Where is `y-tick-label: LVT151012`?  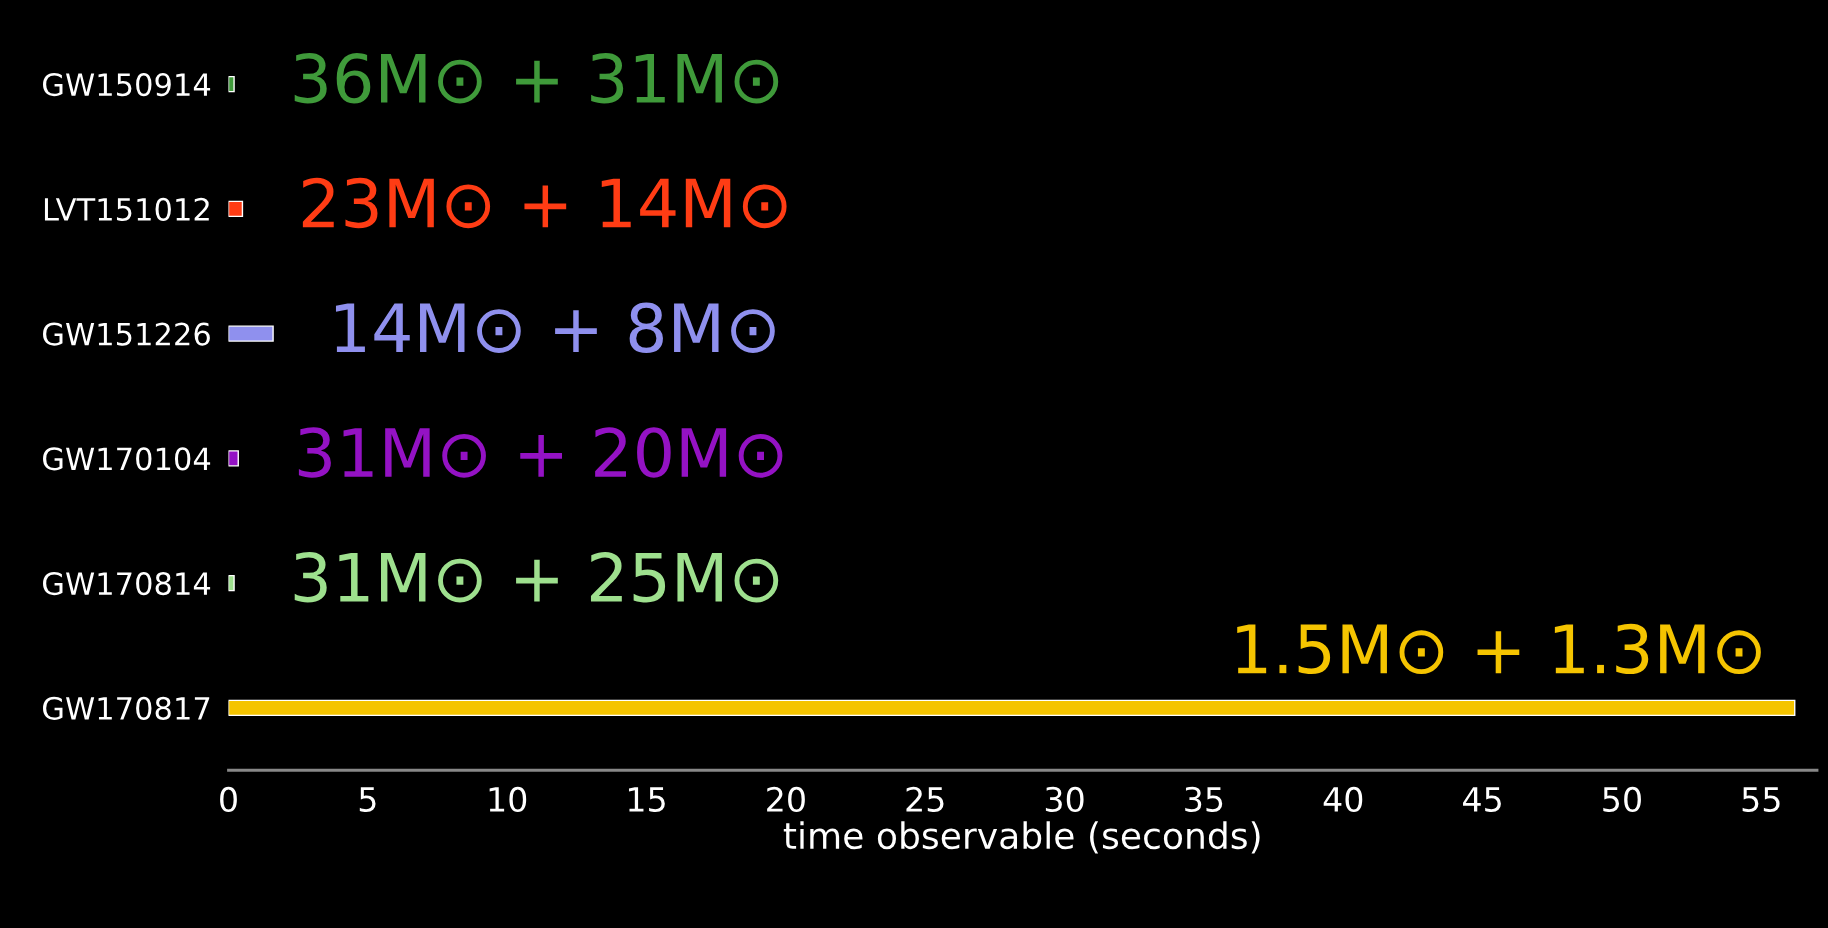
y-tick-label: LVT151012 is located at coordinates (126, 209).